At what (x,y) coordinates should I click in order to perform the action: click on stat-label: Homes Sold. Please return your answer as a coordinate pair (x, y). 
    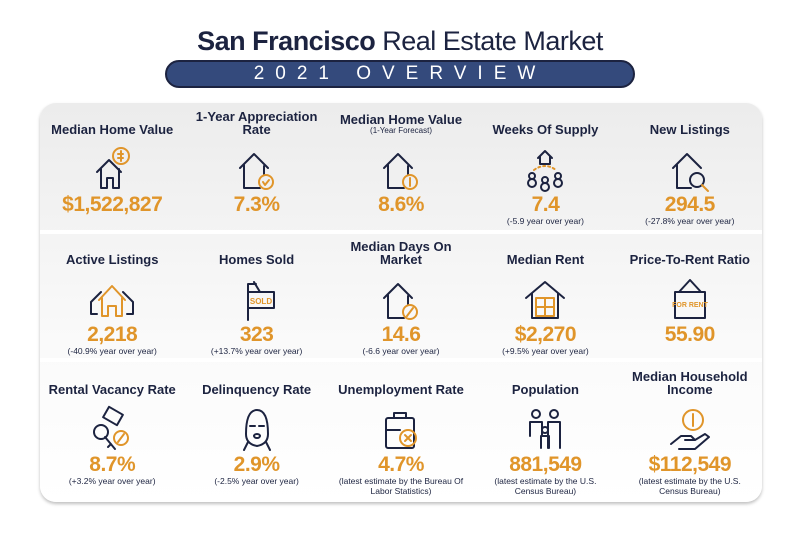
    Looking at the image, I should click on (256, 252).